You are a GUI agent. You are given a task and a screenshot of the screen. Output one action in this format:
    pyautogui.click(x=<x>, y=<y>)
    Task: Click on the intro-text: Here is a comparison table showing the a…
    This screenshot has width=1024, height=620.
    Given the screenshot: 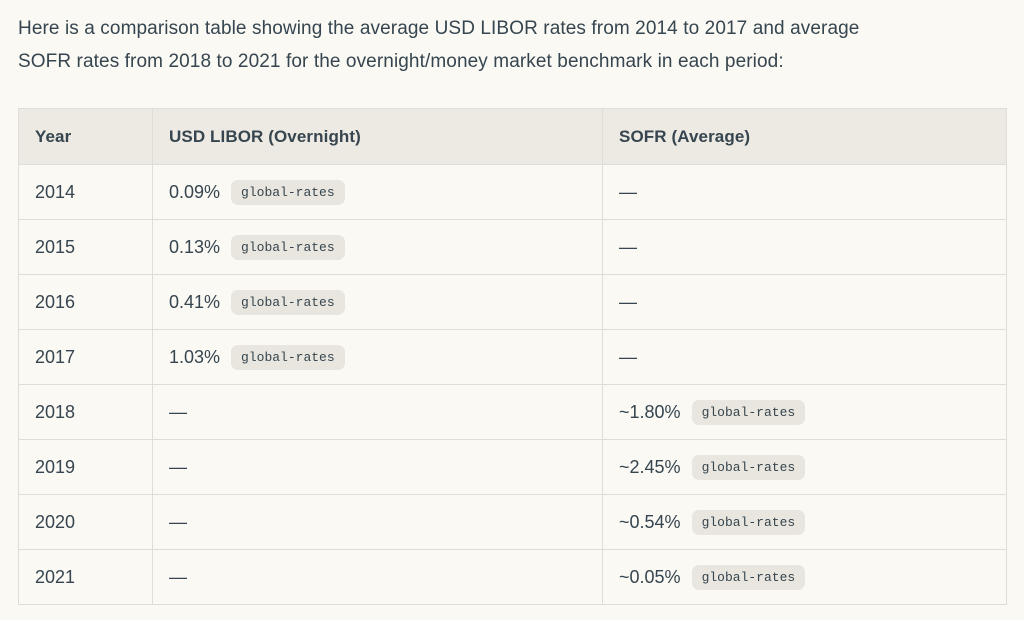 What is the action you would take?
    pyautogui.click(x=439, y=45)
    